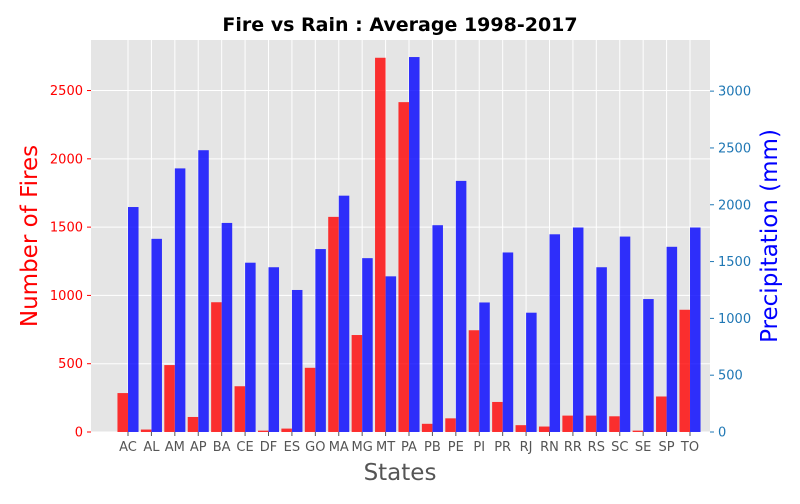 This screenshot has width=800, height=504. I want to click on x-tick-label: SC, so click(619, 447).